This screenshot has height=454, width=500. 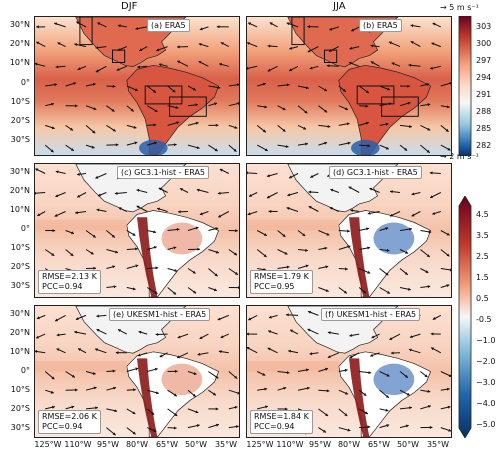 What do you see at coordinates (20, 408) in the screenshot?
I see `lat-label: 20°S` at bounding box center [20, 408].